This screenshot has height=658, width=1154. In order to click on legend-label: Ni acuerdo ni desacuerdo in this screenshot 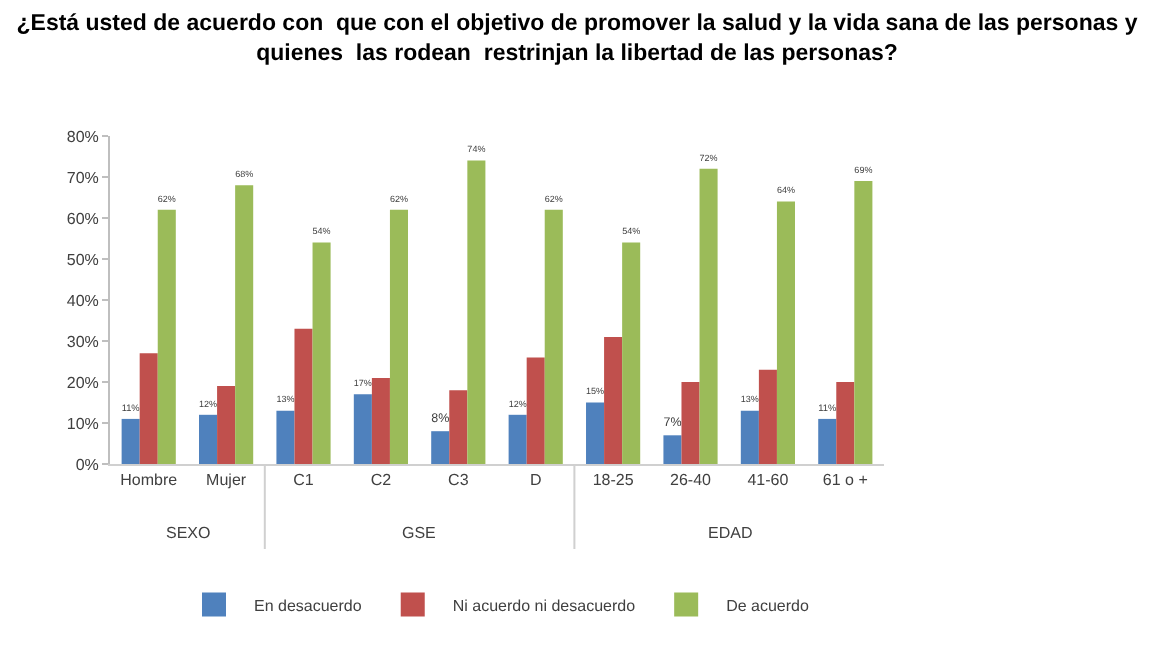, I will do `click(544, 605)`.